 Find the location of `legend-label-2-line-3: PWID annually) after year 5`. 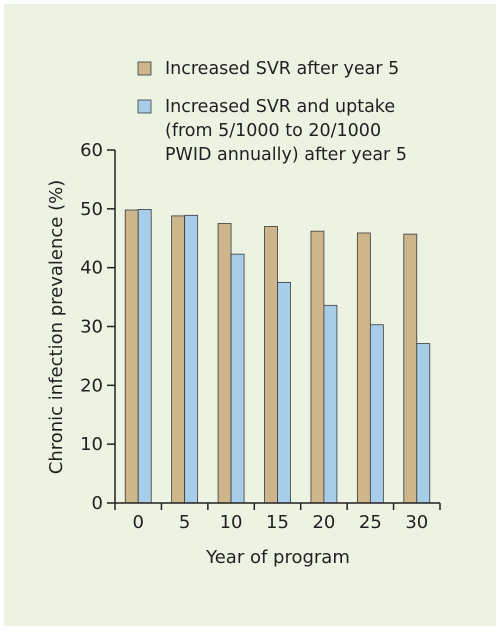

legend-label-2-line-3: PWID annually) after year 5 is located at coordinates (286, 155).